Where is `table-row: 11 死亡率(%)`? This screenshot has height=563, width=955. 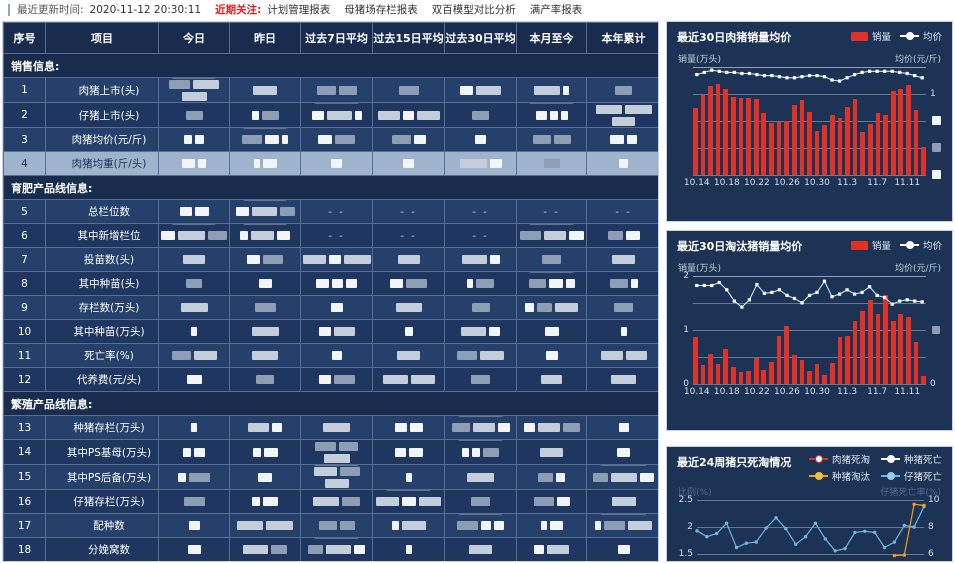
table-row: 11 死亡率(%) is located at coordinates (330, 355).